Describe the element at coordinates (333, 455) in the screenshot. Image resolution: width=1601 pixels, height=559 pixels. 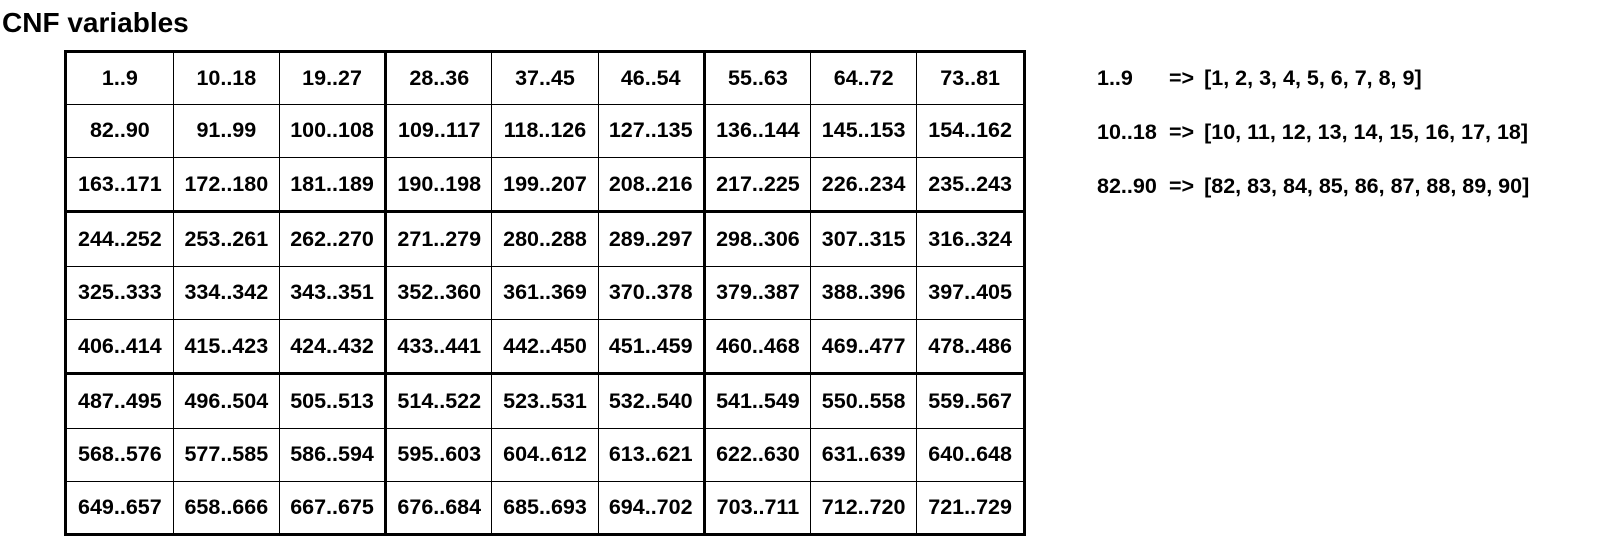
I see `grid-cell: 586..594` at that location.